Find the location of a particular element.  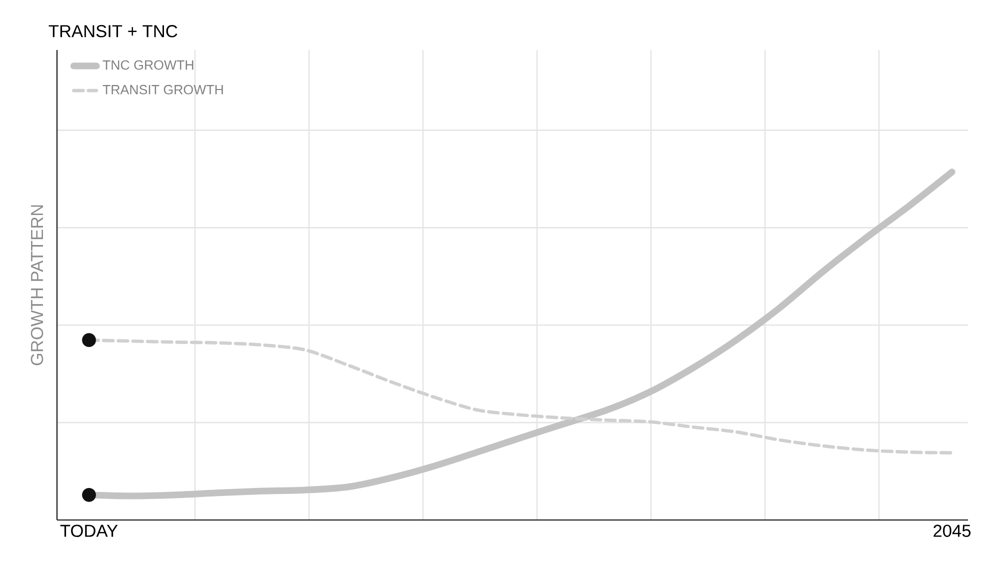

x-tick-label: TODAY is located at coordinates (89, 530).